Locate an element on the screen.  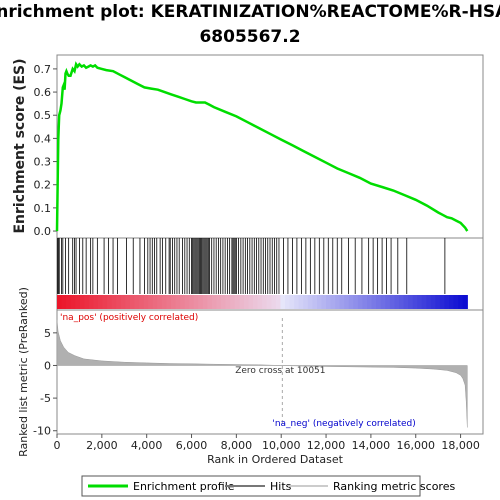
ranked-y-axis: -10 -5 0 5 is located at coordinates (45, 382).